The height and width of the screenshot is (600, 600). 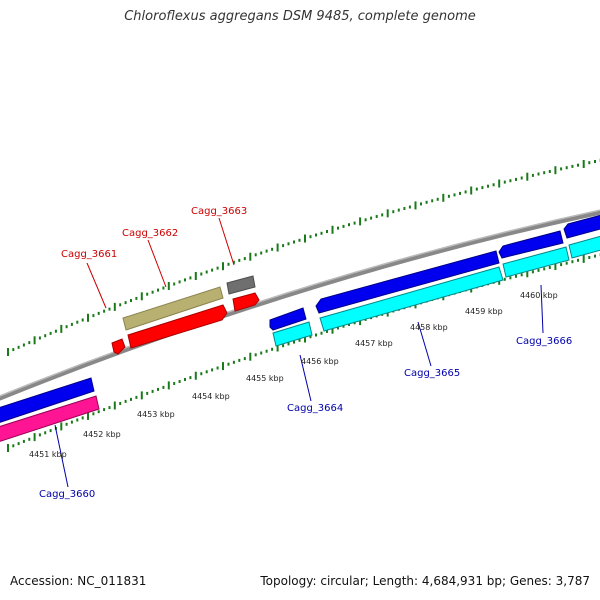 I want to click on kbp-label-4455: 4455 kbp, so click(x=265, y=378).